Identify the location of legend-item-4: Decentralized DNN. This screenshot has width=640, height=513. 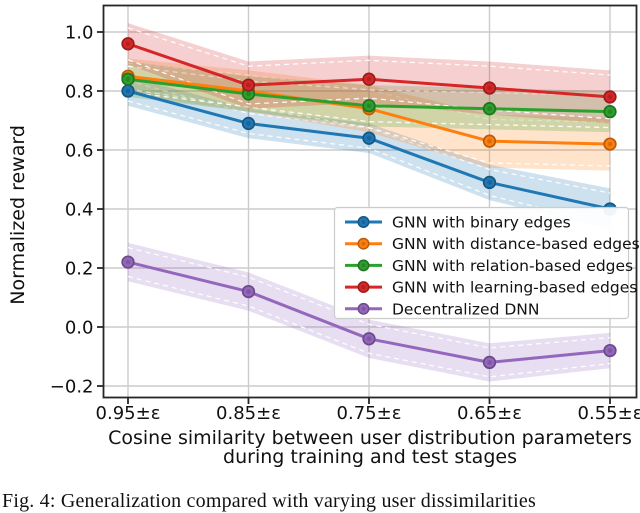
(442, 309).